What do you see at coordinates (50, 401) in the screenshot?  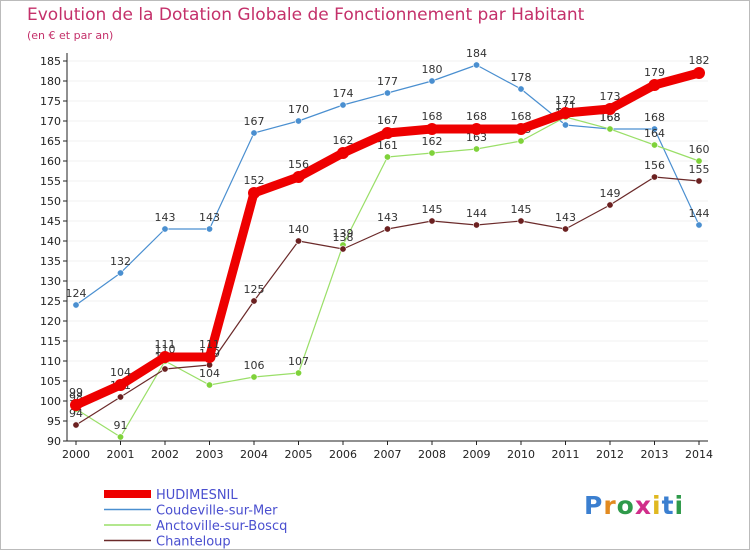 I see `y-tick-label: 100` at bounding box center [50, 401].